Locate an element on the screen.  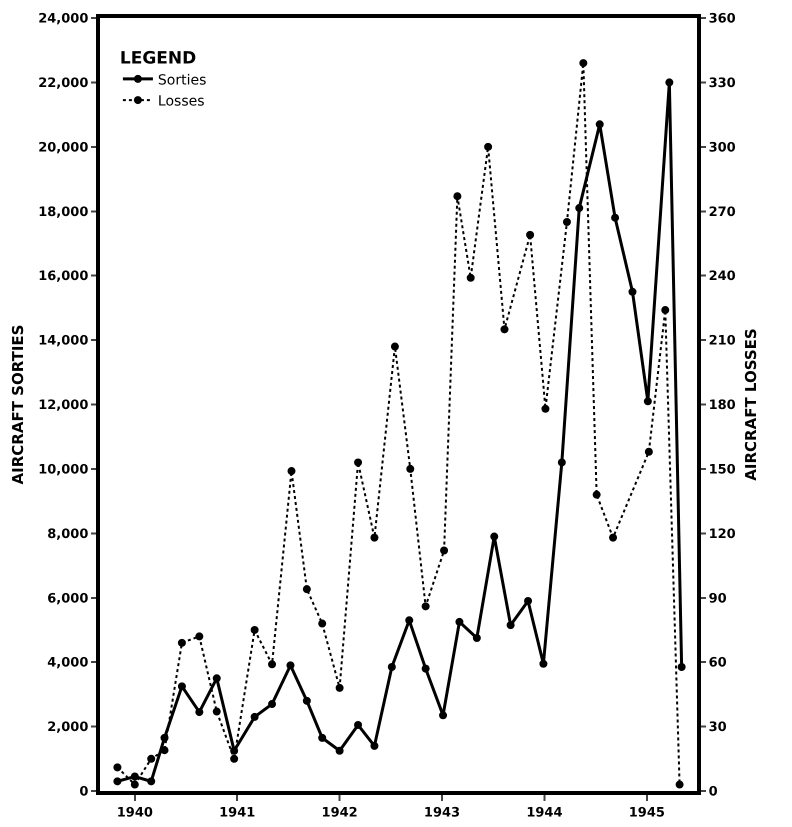
y-tick-label: 8,000 is located at coordinates (67, 534).